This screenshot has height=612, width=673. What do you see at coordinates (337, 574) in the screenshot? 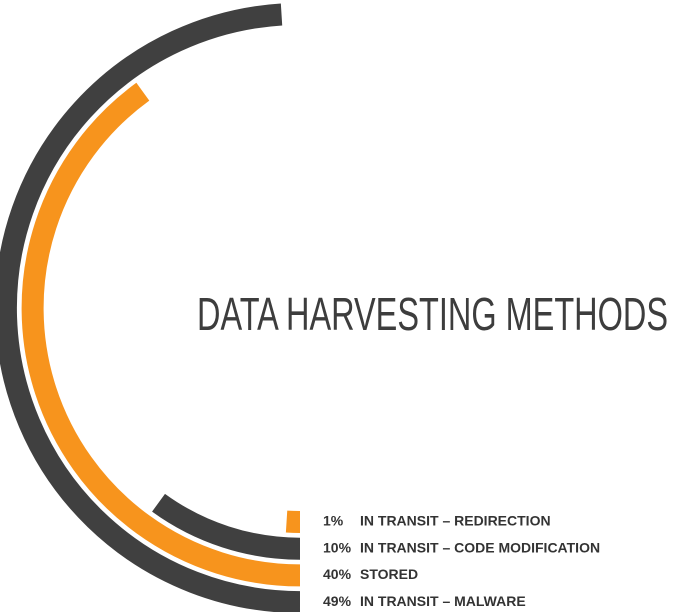
I see `value-label: 40%` at bounding box center [337, 574].